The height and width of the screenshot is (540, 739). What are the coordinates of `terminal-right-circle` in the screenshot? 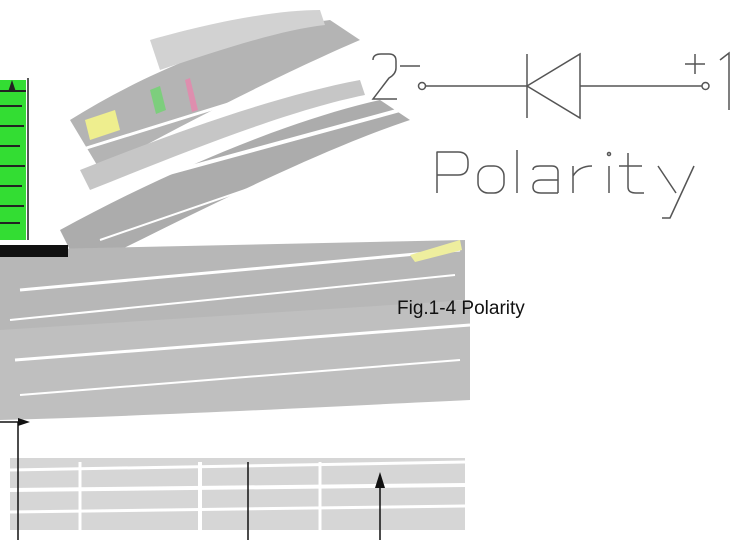 It's located at (705, 86).